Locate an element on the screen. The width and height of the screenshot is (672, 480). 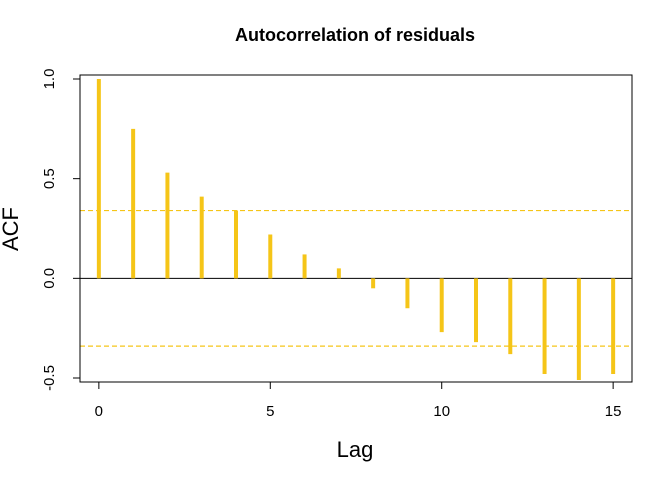
y-axis-label: ACF is located at coordinates (11, 229).